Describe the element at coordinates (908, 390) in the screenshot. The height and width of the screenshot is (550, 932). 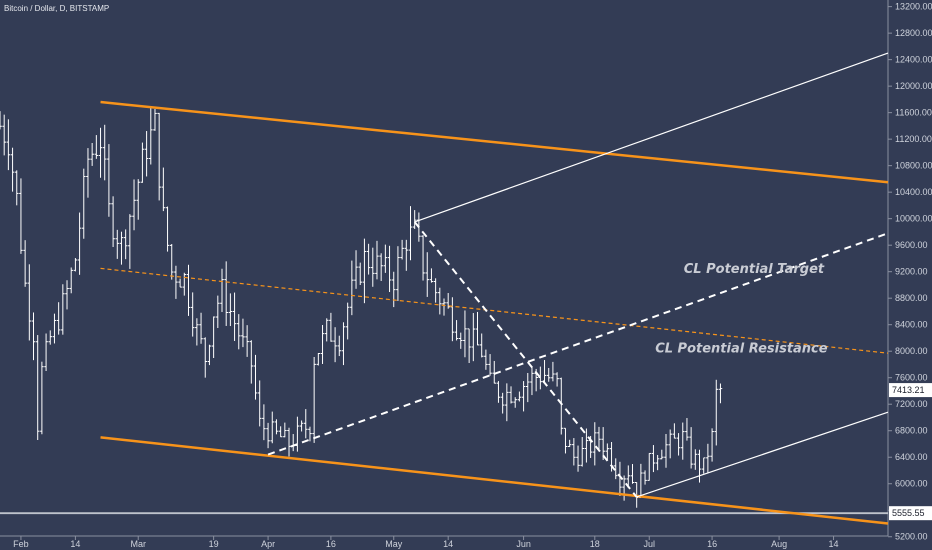
I see `last-price-label: 7413.21` at that location.